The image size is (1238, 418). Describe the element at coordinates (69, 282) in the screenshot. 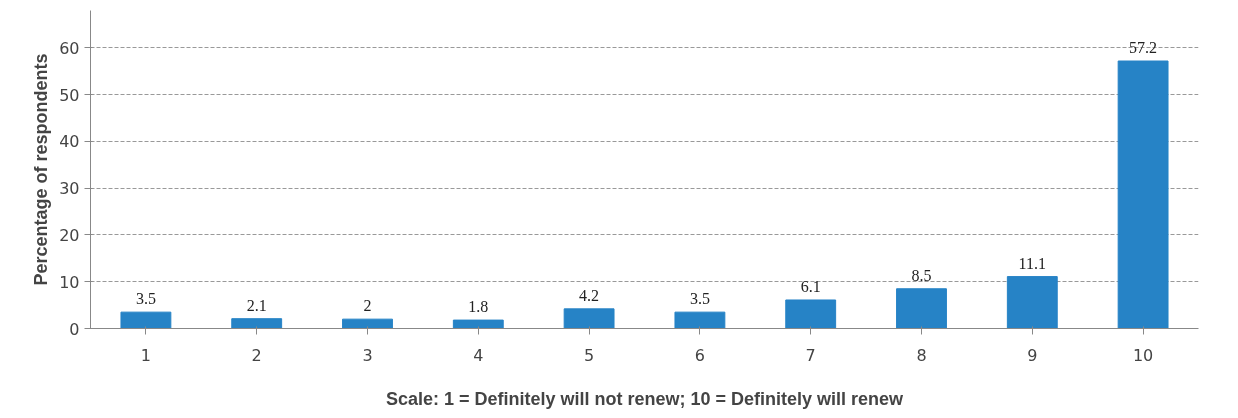

I see `y-tick-label: 10` at that location.